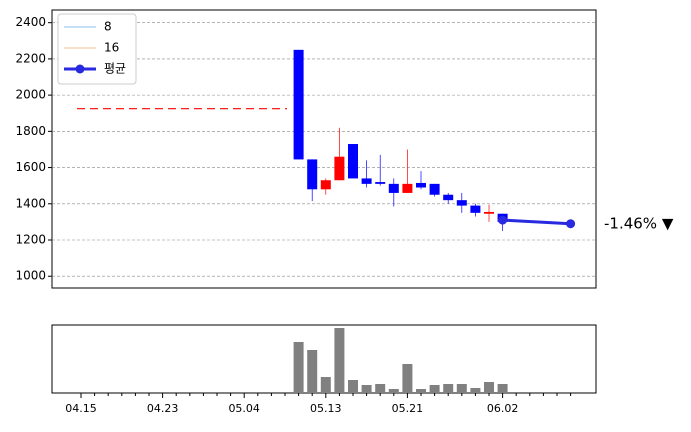 The image size is (691, 432). What do you see at coordinates (503, 408) in the screenshot?
I see `x-tick-label: 06.02` at bounding box center [503, 408].